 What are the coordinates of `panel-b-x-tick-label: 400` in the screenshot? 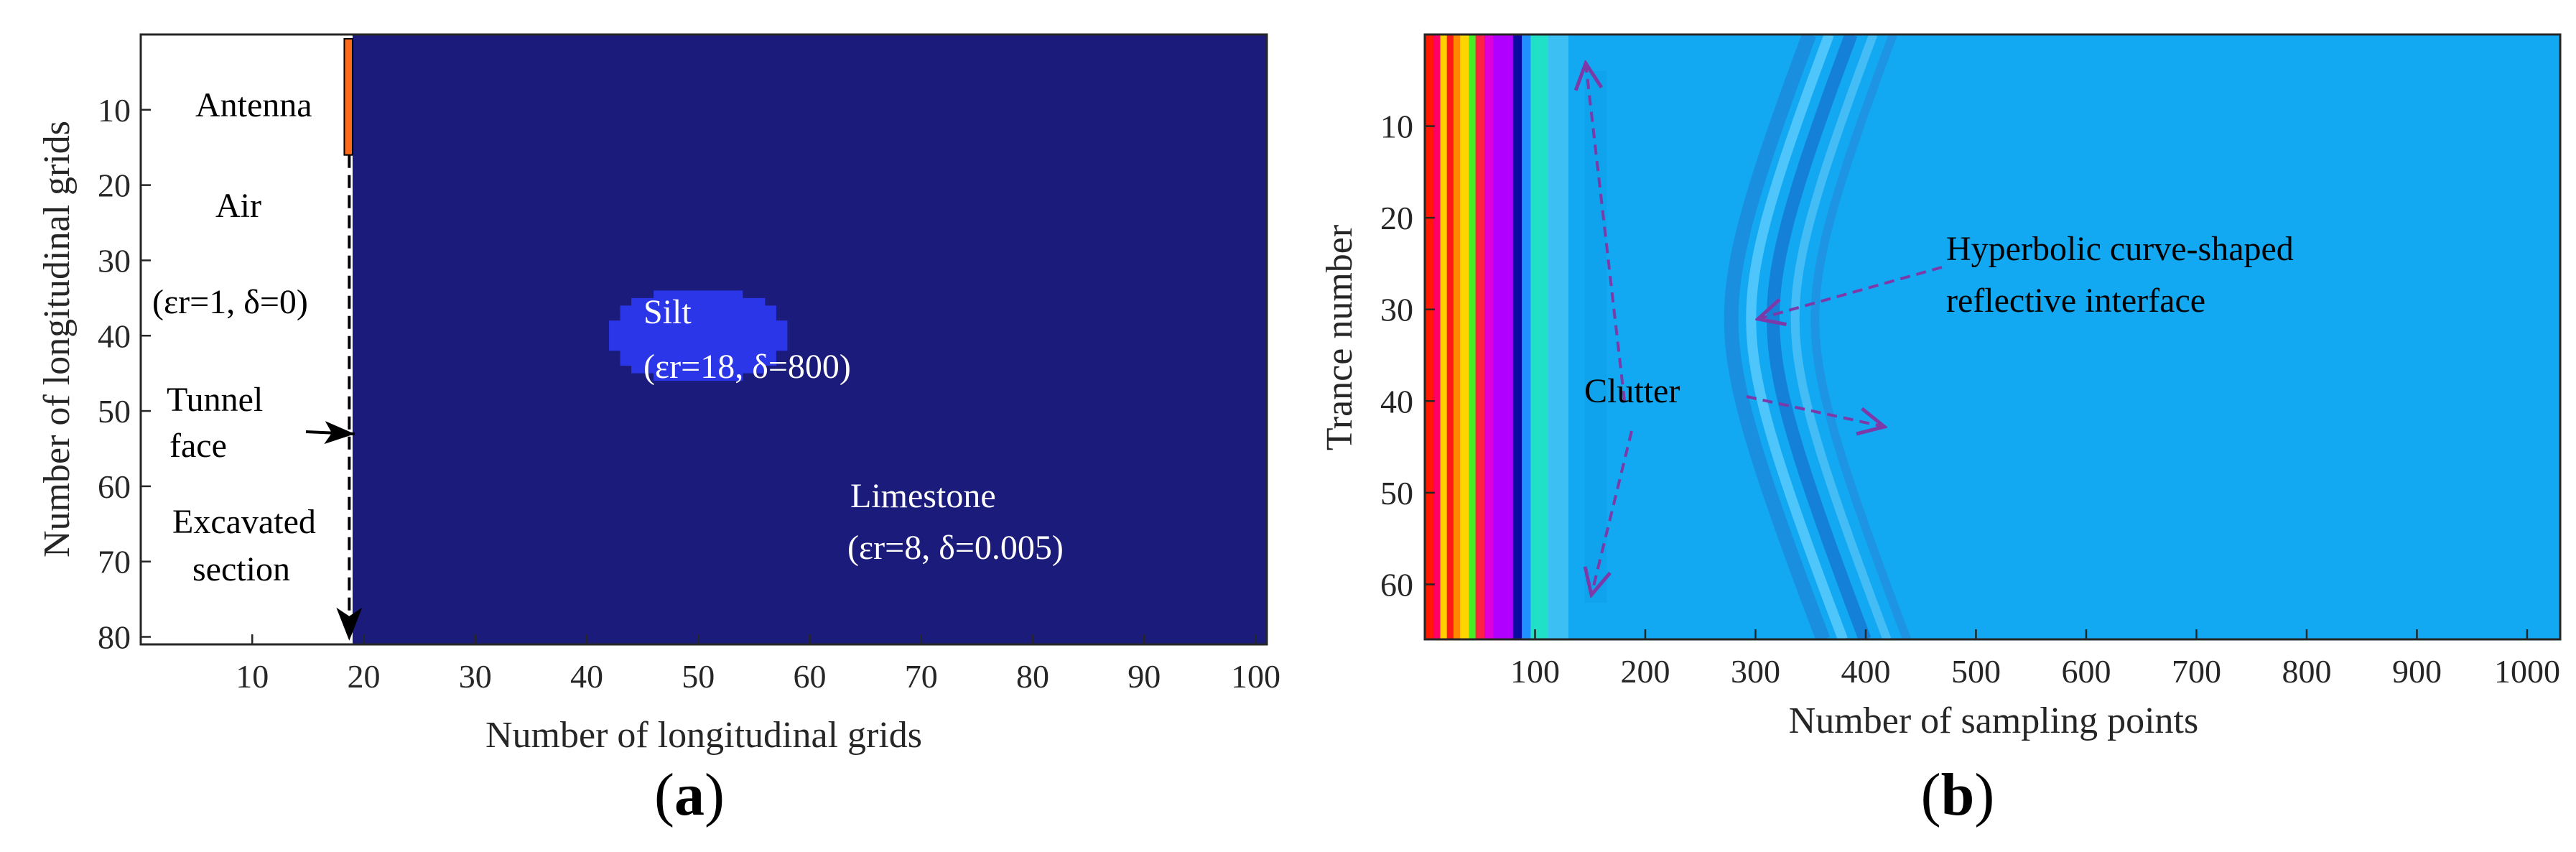 It's located at (1865, 671).